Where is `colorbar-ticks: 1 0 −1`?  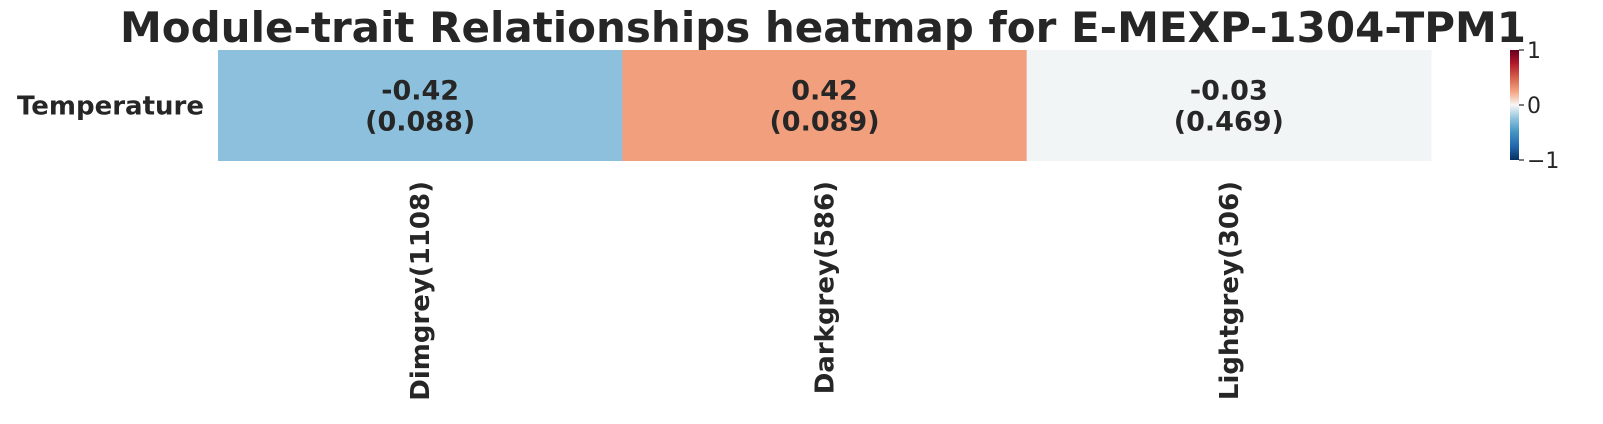 colorbar-ticks: 1 0 −1 is located at coordinates (1539, 106).